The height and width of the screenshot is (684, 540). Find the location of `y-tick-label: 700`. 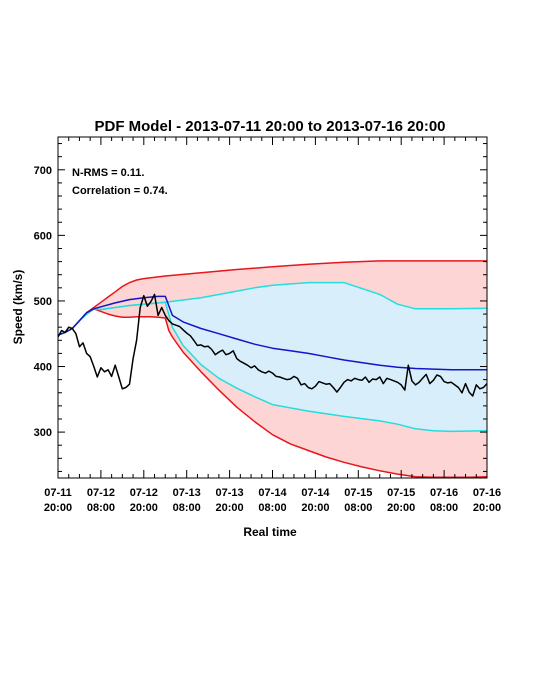

y-tick-label: 700 is located at coordinates (43, 171).